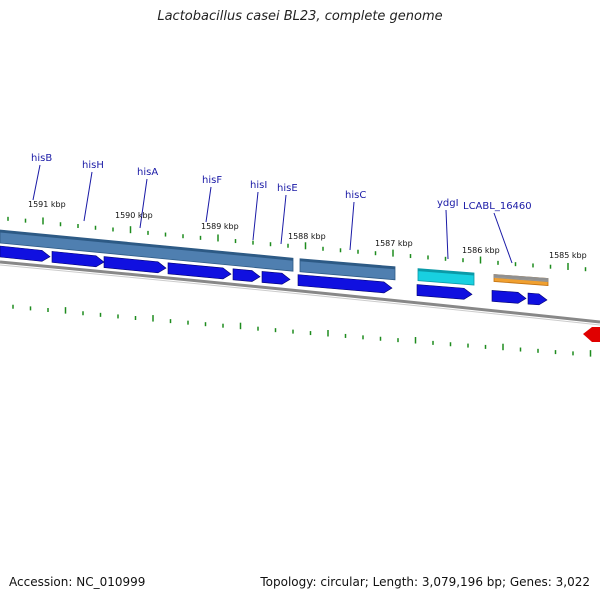 The height and width of the screenshot is (600, 600). What do you see at coordinates (481, 250) in the screenshot?
I see `kbp-label: 1586 kbp` at bounding box center [481, 250].